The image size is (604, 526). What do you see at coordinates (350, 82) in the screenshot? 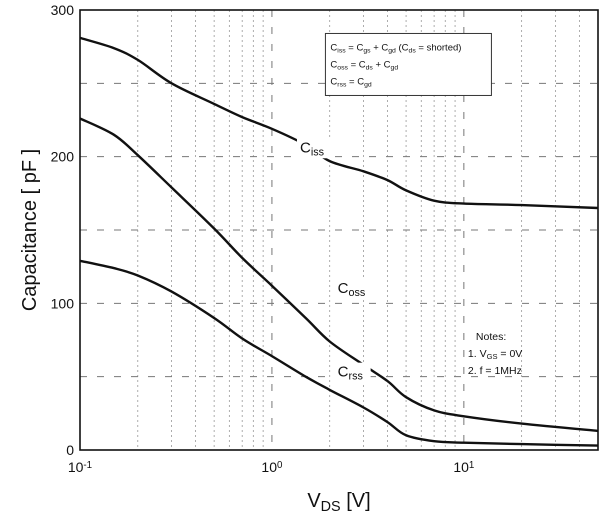
I see `legend-line: Crss = Cgd` at bounding box center [350, 82].